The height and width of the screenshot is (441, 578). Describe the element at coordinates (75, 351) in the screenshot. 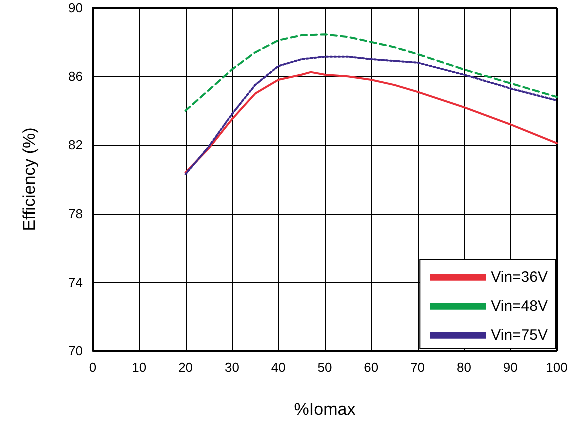

I see `y-tick-label: 70` at that location.